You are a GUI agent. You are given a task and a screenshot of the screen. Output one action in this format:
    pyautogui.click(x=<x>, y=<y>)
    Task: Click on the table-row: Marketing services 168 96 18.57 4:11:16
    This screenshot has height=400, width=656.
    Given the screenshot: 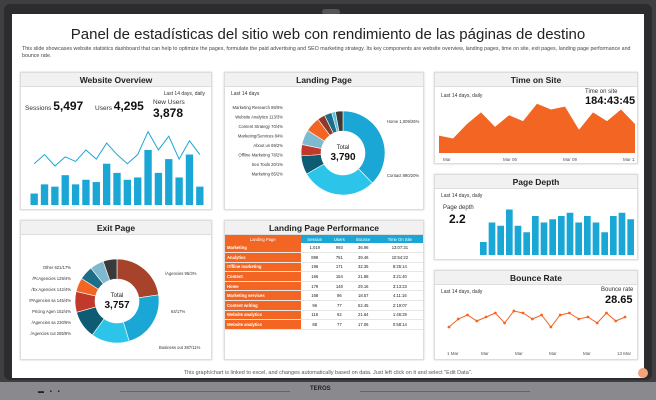 What is the action you would take?
    pyautogui.click(x=324, y=296)
    